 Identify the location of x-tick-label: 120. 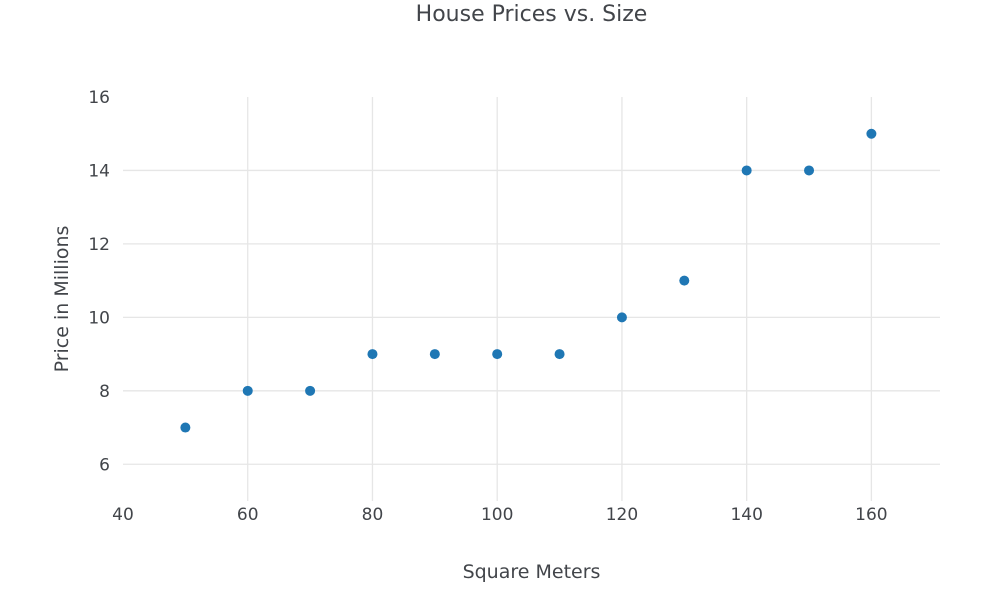
(622, 515).